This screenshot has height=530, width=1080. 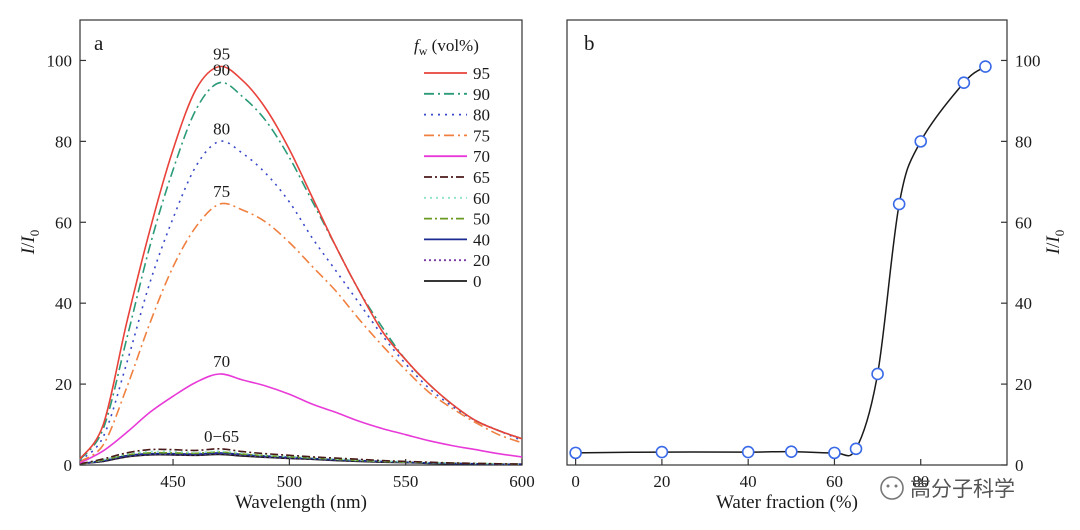 What do you see at coordinates (481, 94) in the screenshot?
I see `legend-label-90: 90` at bounding box center [481, 94].